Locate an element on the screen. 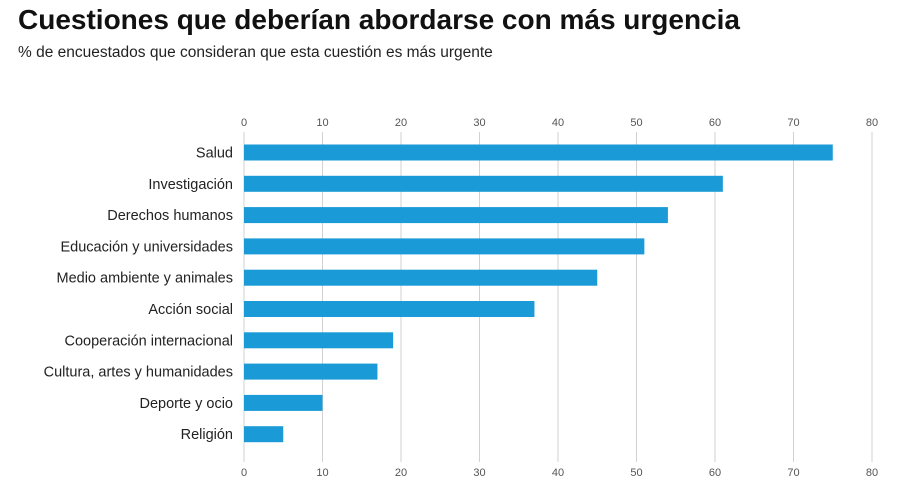  category-label: Deporte y ocio is located at coordinates (187, 404).